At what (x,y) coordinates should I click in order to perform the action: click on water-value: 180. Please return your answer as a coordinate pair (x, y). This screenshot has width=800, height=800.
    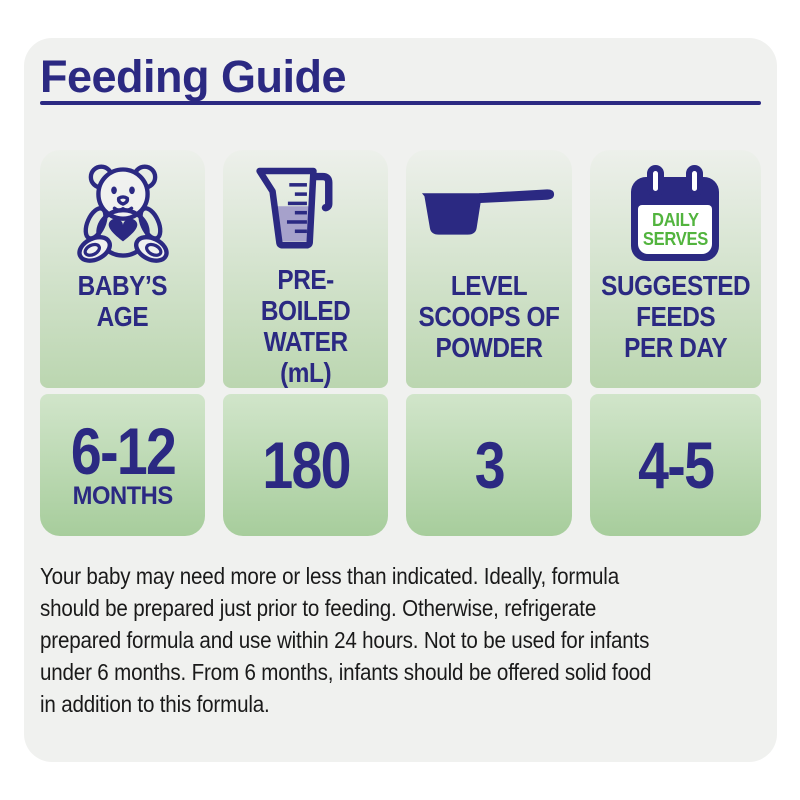
    Looking at the image, I should click on (306, 465).